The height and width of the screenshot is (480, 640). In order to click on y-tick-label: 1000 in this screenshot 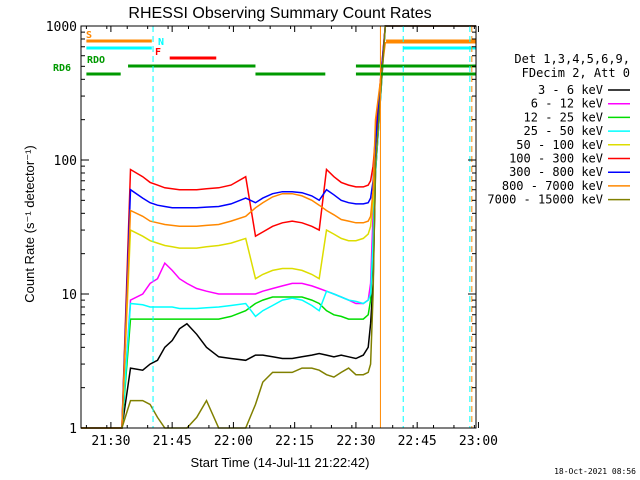, I will do `click(61, 27)`.